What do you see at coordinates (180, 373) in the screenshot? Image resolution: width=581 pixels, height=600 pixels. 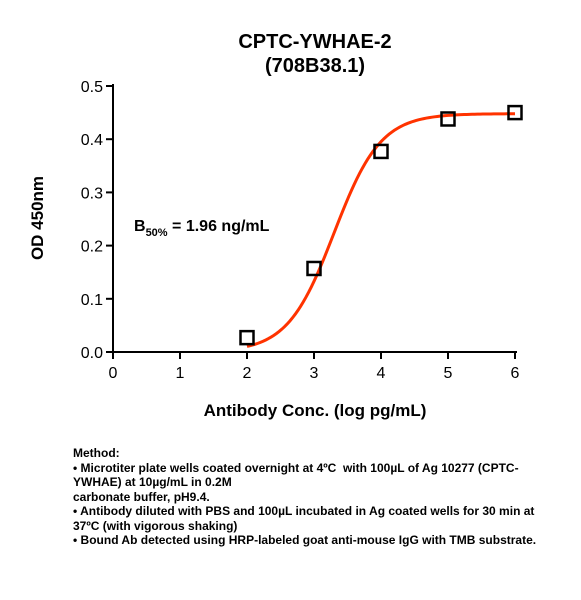 I see `x-tick-label: 1` at bounding box center [180, 373].